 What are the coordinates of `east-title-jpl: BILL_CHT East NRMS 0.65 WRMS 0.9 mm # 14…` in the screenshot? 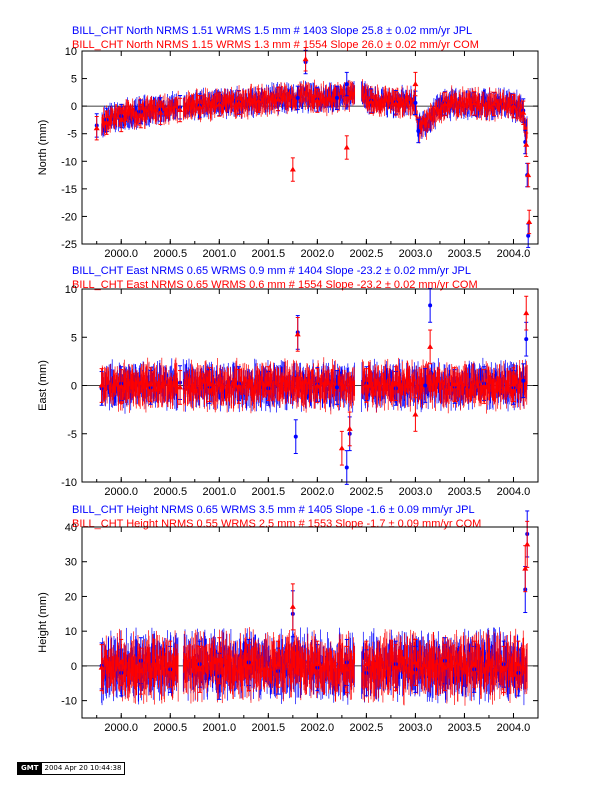 It's located at (271, 271).